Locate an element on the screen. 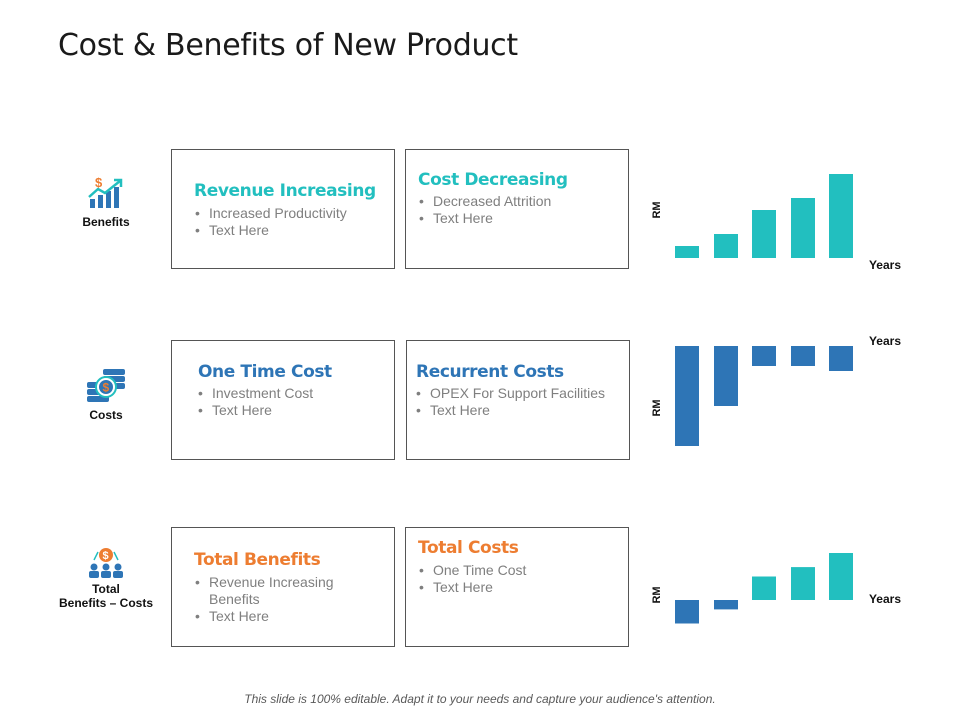 The image size is (960, 720). card-list: OPEX For Support Facilities Text Here is located at coordinates (521, 402).